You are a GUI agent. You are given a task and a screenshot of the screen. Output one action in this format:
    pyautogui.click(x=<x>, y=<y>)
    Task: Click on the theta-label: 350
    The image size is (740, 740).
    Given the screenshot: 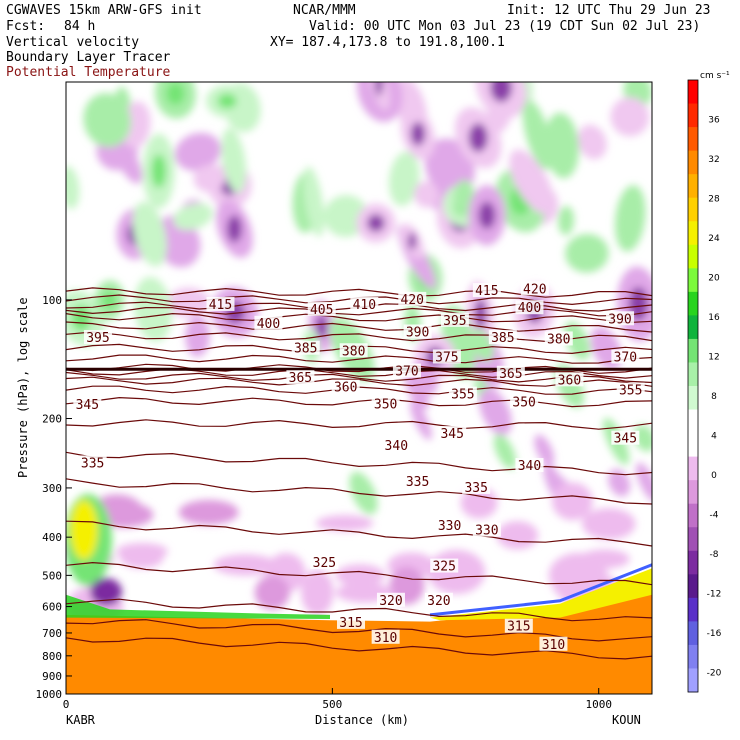 What is the action you would take?
    pyautogui.click(x=385, y=404)
    